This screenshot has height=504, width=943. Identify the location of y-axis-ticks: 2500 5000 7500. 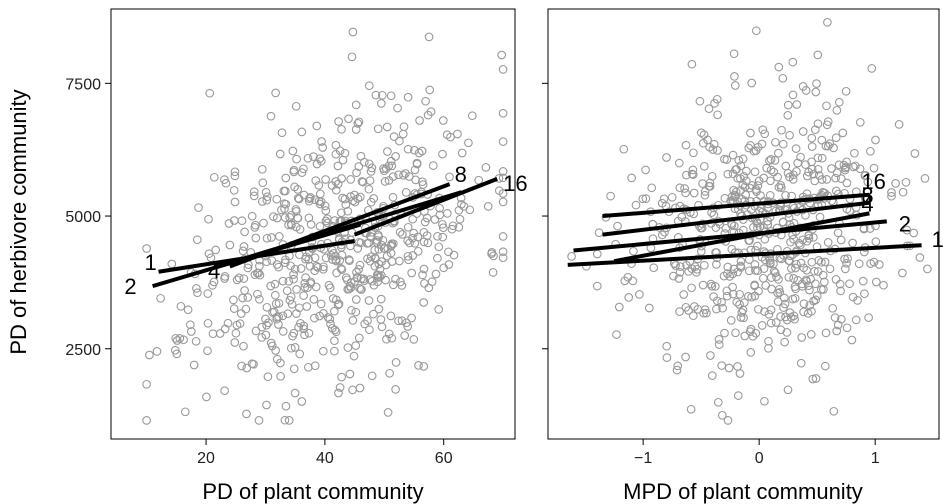
(88, 217).